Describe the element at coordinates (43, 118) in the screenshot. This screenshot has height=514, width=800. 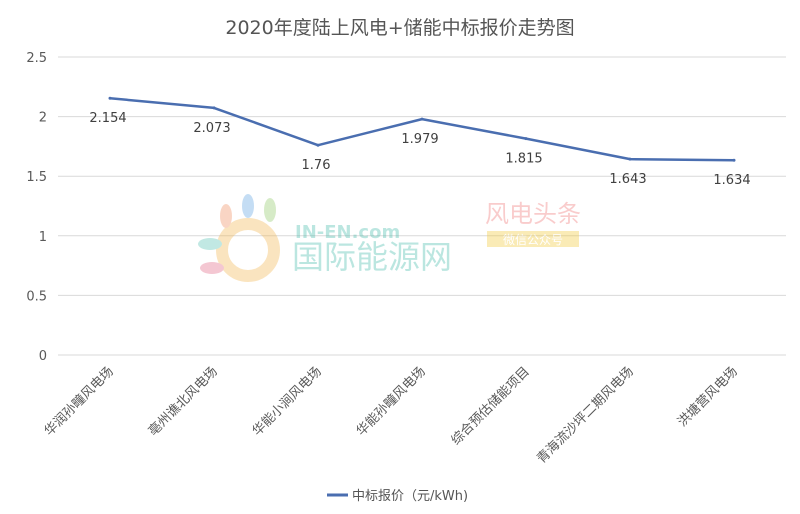
I see `y-tick-label: 2` at that location.